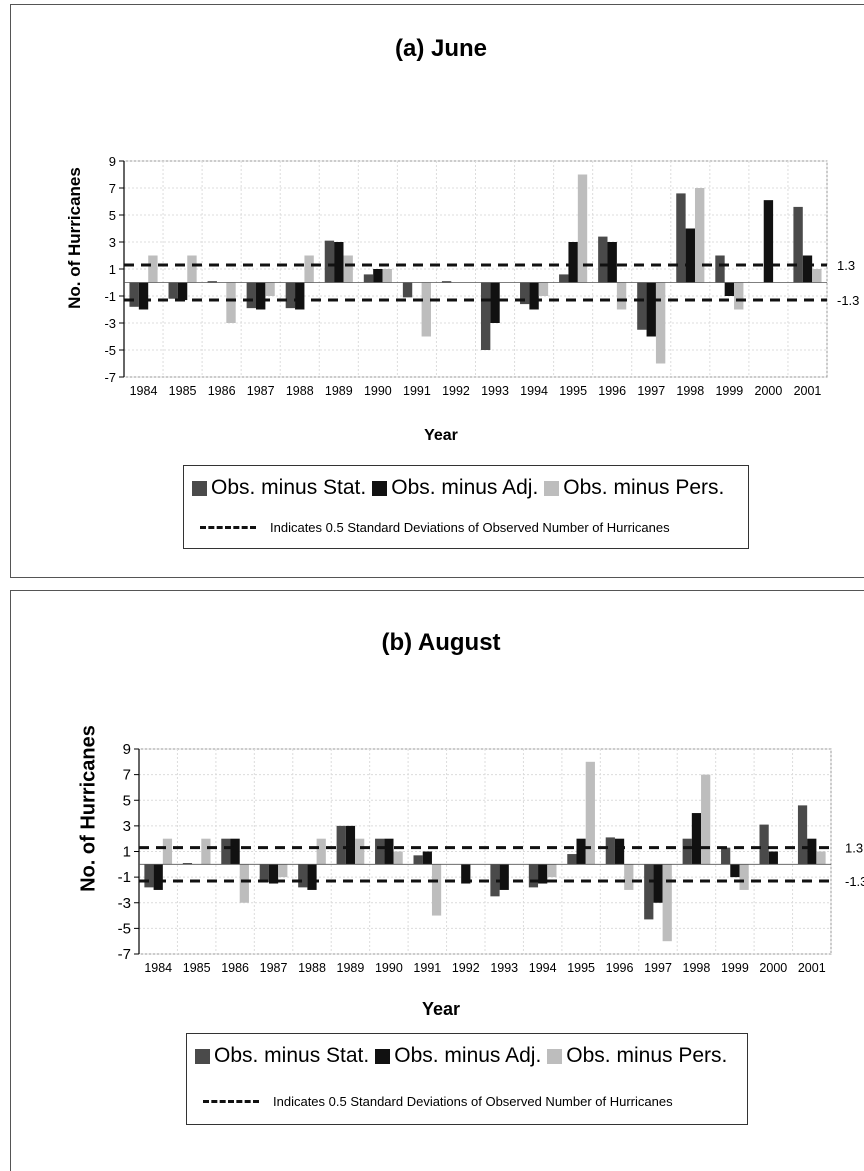 The width and height of the screenshot is (864, 1171). What do you see at coordinates (620, 968) in the screenshot?
I see `x-tick-label: 1996` at bounding box center [620, 968].